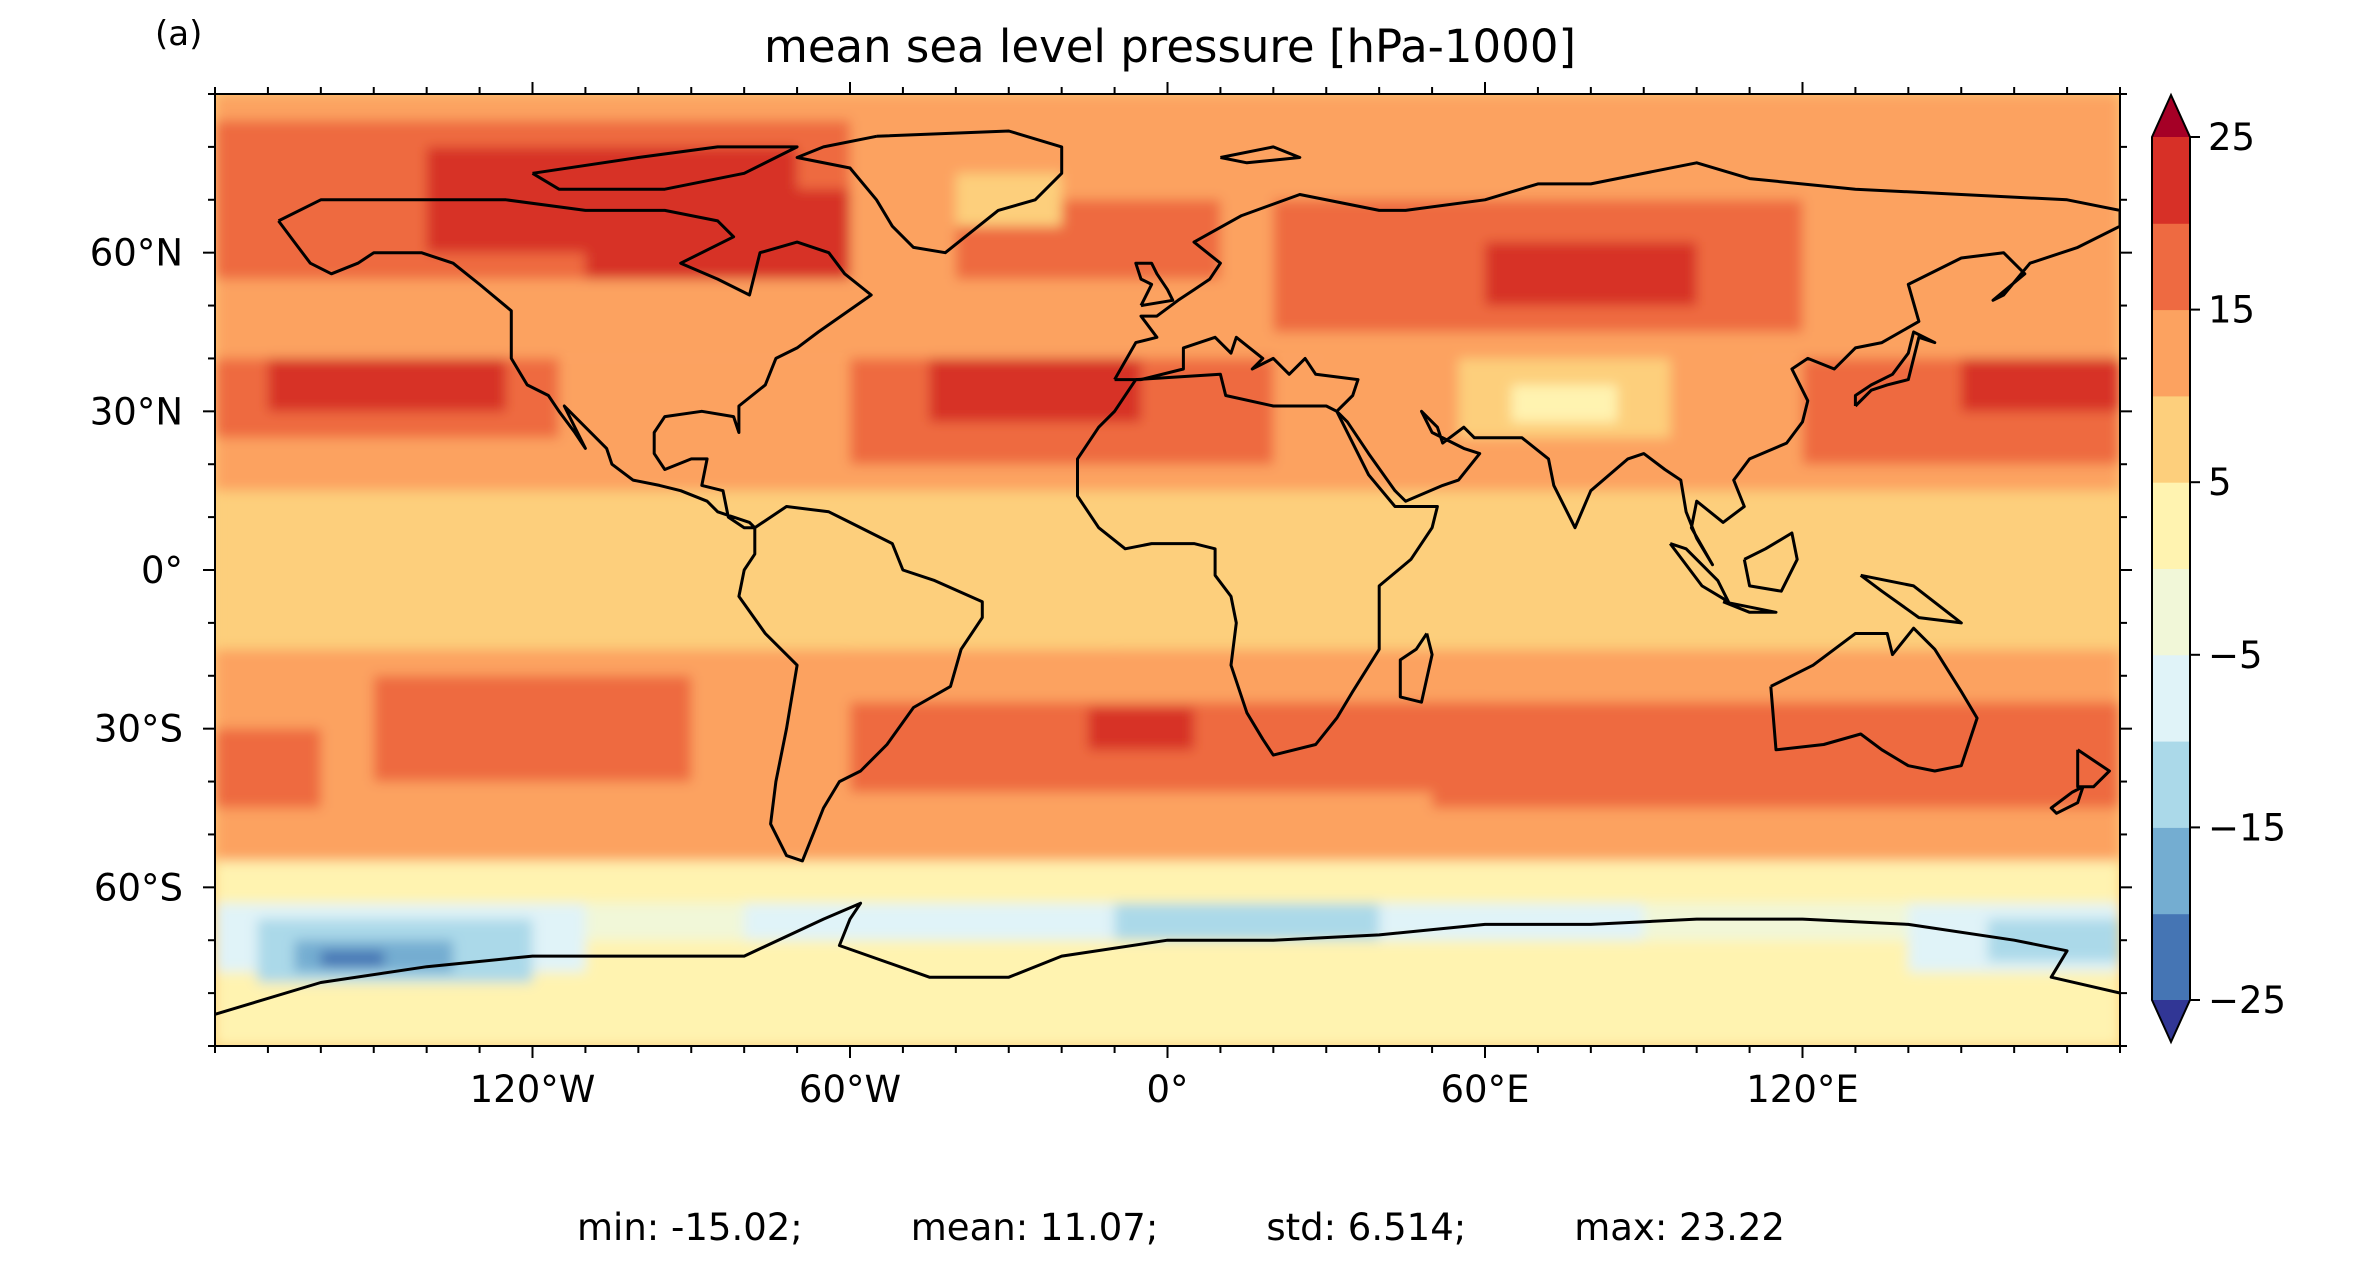 The width and height of the screenshot is (2362, 1263). What do you see at coordinates (2235, 655) in the screenshot?
I see `colorbar-tick-label: −5` at bounding box center [2235, 655].